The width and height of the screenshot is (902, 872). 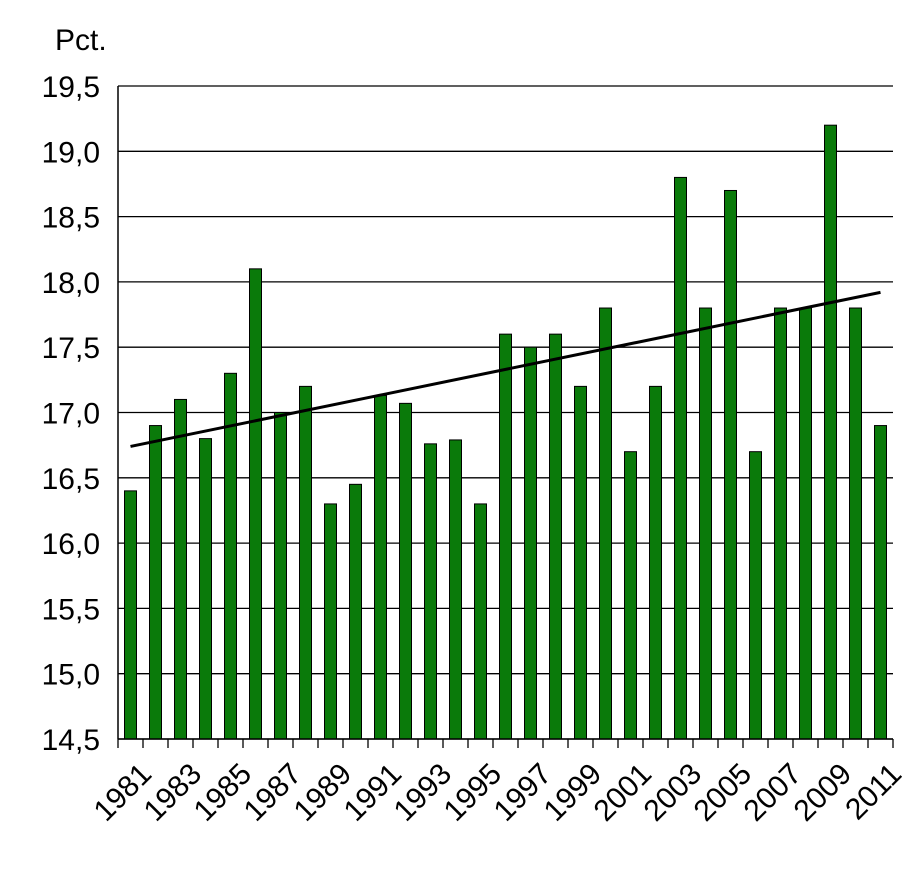 What do you see at coordinates (71, 675) in the screenshot?
I see `y-tick-label: 15,0` at bounding box center [71, 675].